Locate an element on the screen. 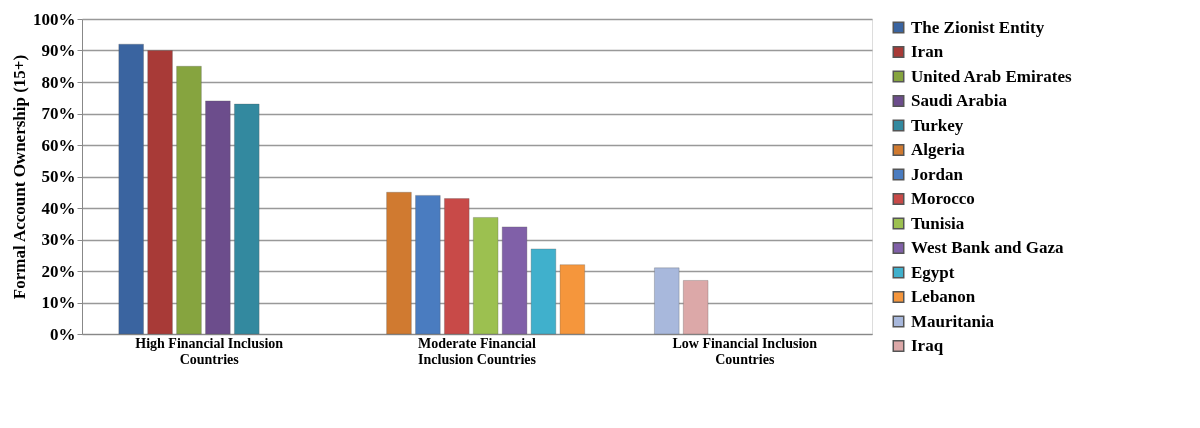 The image size is (1200, 428). y-tick-label: 10% is located at coordinates (58, 302).